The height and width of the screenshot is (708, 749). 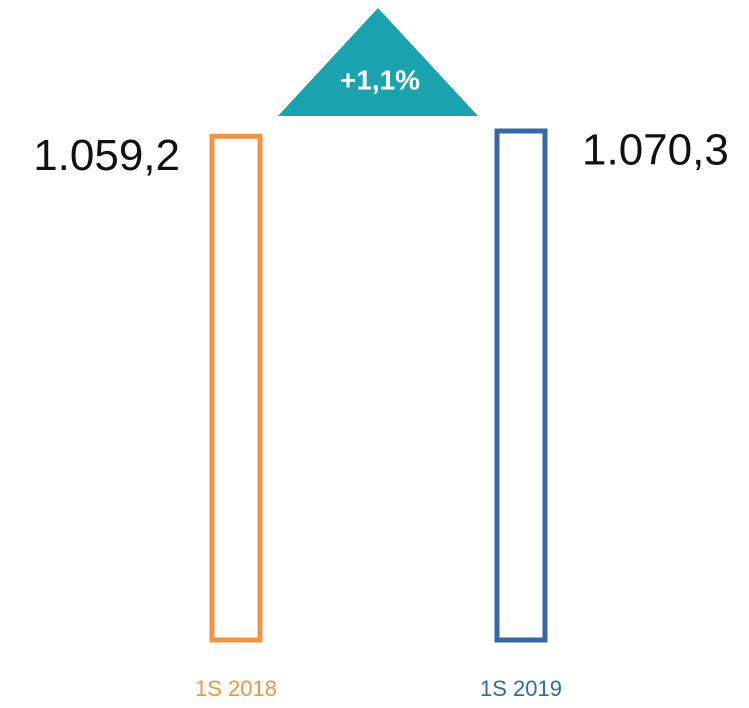 I want to click on change-badge, so click(x=378, y=62).